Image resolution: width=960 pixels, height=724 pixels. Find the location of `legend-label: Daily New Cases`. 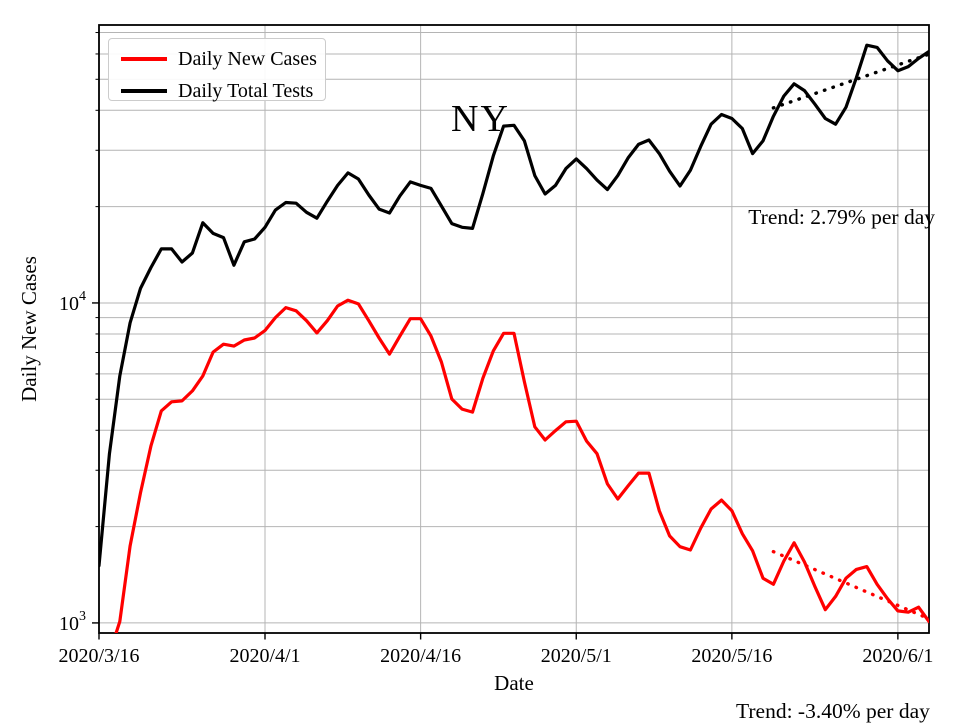

legend-label: Daily New Cases is located at coordinates (247, 59).